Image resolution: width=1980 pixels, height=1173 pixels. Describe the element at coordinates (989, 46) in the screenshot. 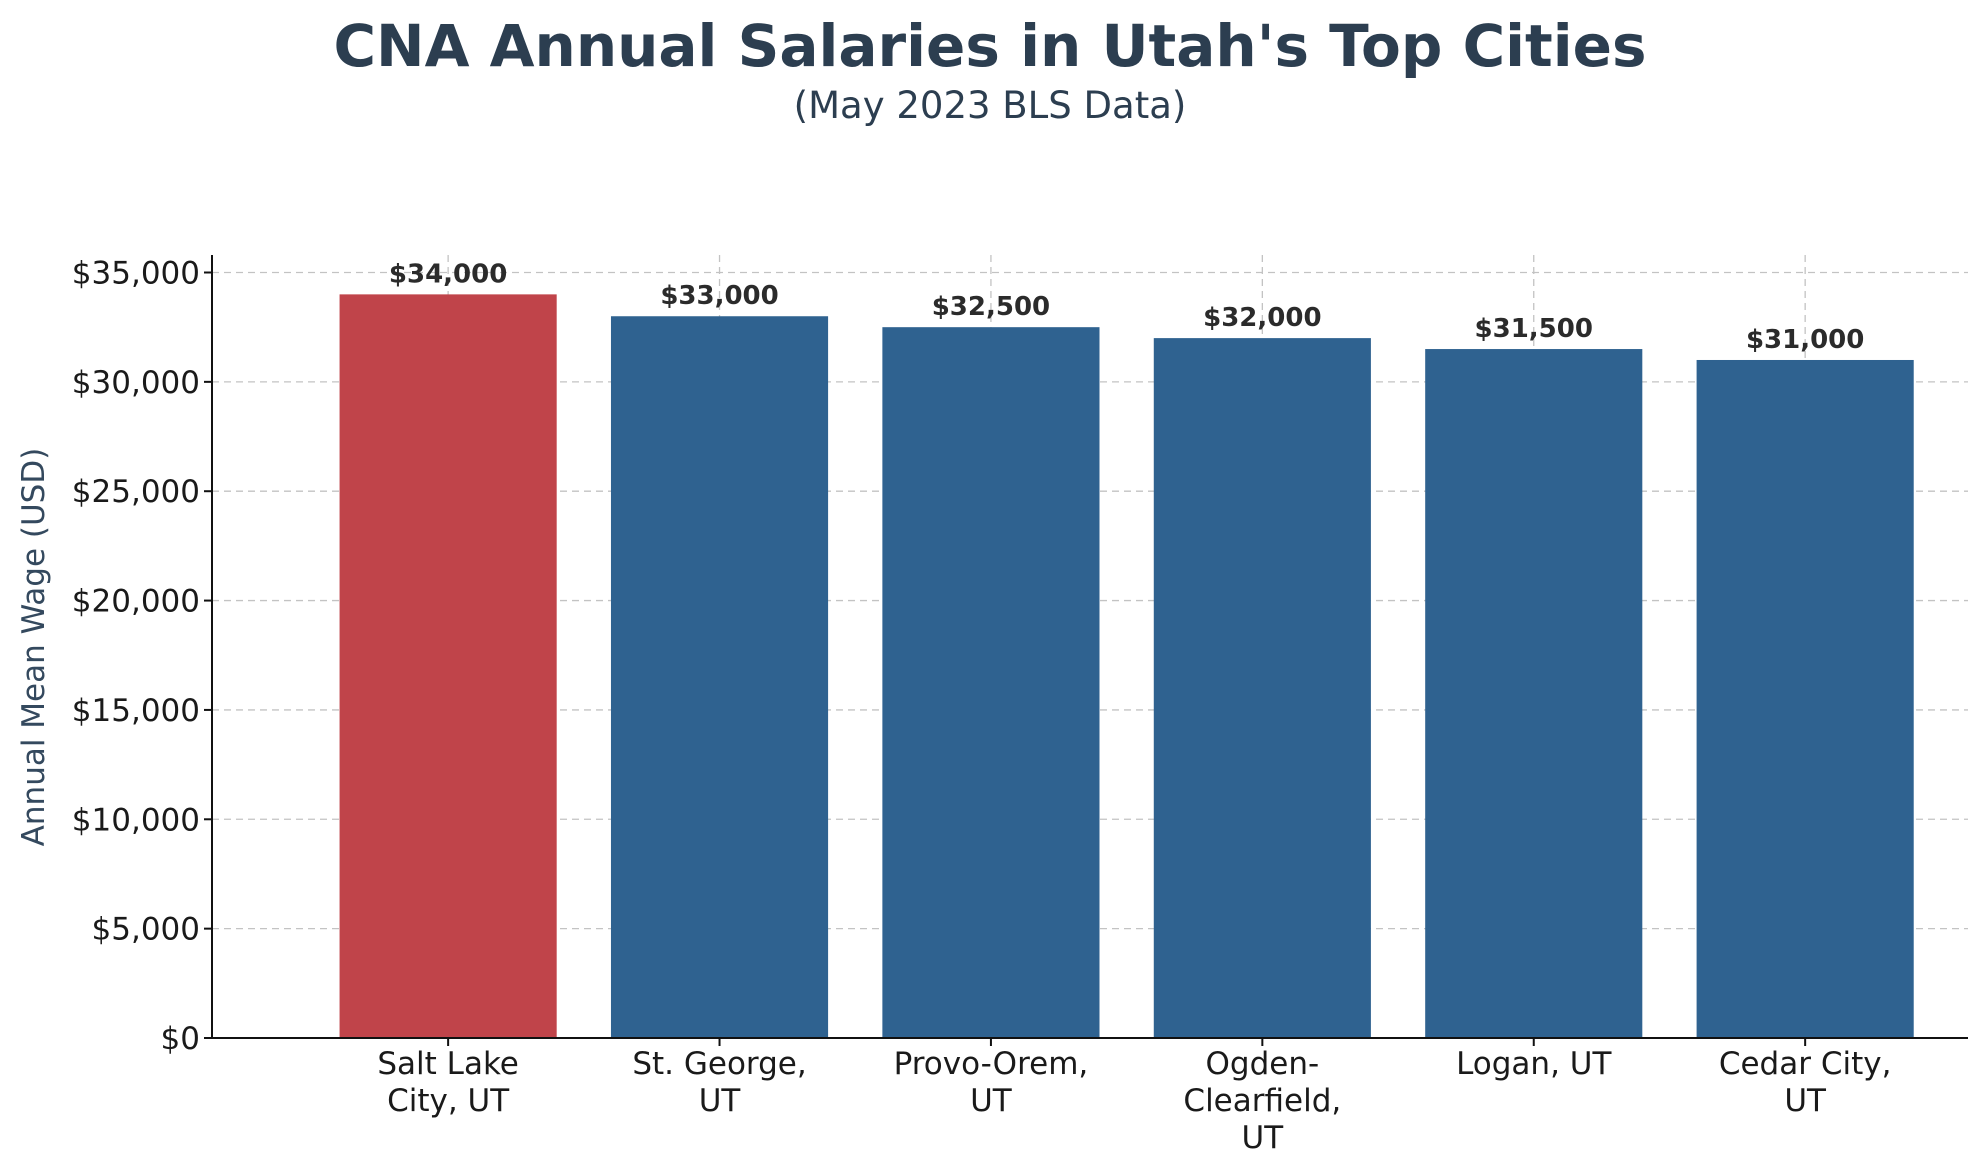

I see `chart-title: CNA Annual Salaries in Utah's Top Cities` at that location.